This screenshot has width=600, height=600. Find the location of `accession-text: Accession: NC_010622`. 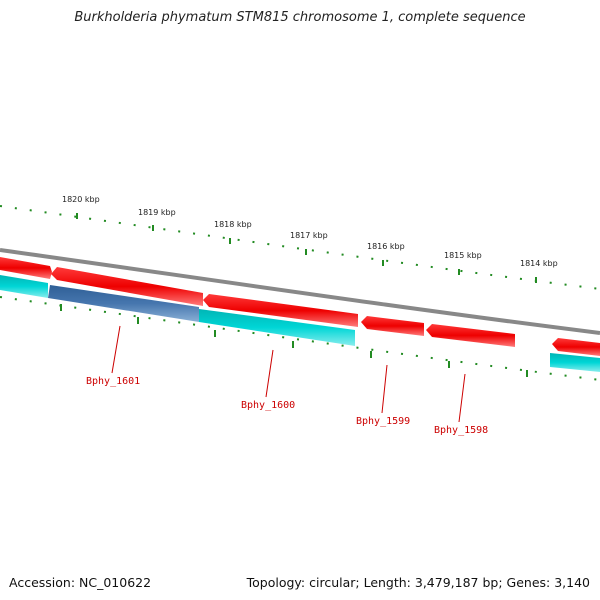

accession-text: Accession: NC_010622 is located at coordinates (80, 582).